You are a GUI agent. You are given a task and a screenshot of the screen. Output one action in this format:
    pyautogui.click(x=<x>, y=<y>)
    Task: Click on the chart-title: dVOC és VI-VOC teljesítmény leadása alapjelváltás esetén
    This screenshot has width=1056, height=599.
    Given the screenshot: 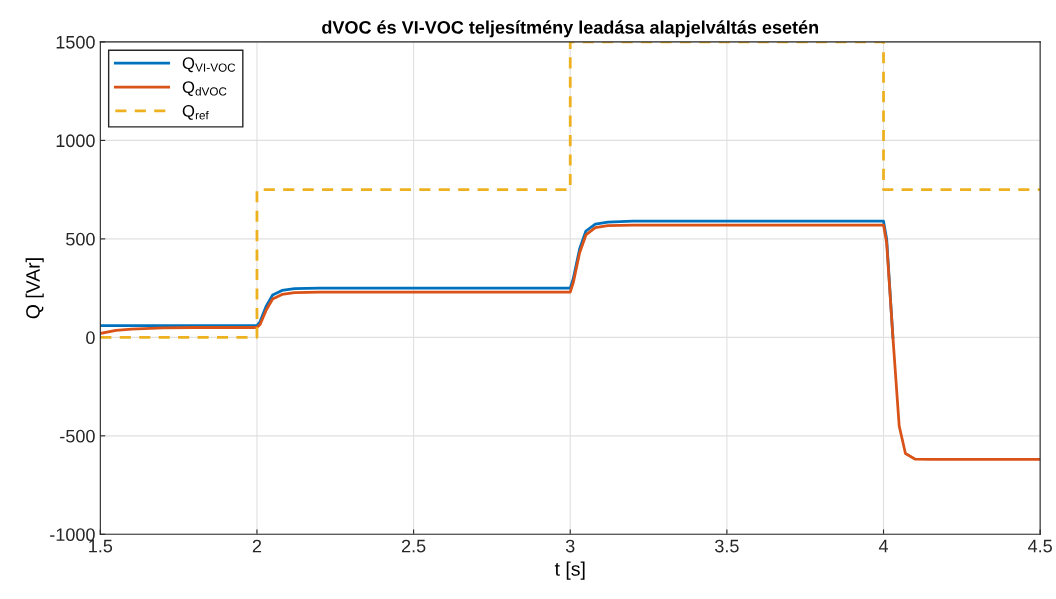 What is the action you would take?
    pyautogui.click(x=570, y=29)
    